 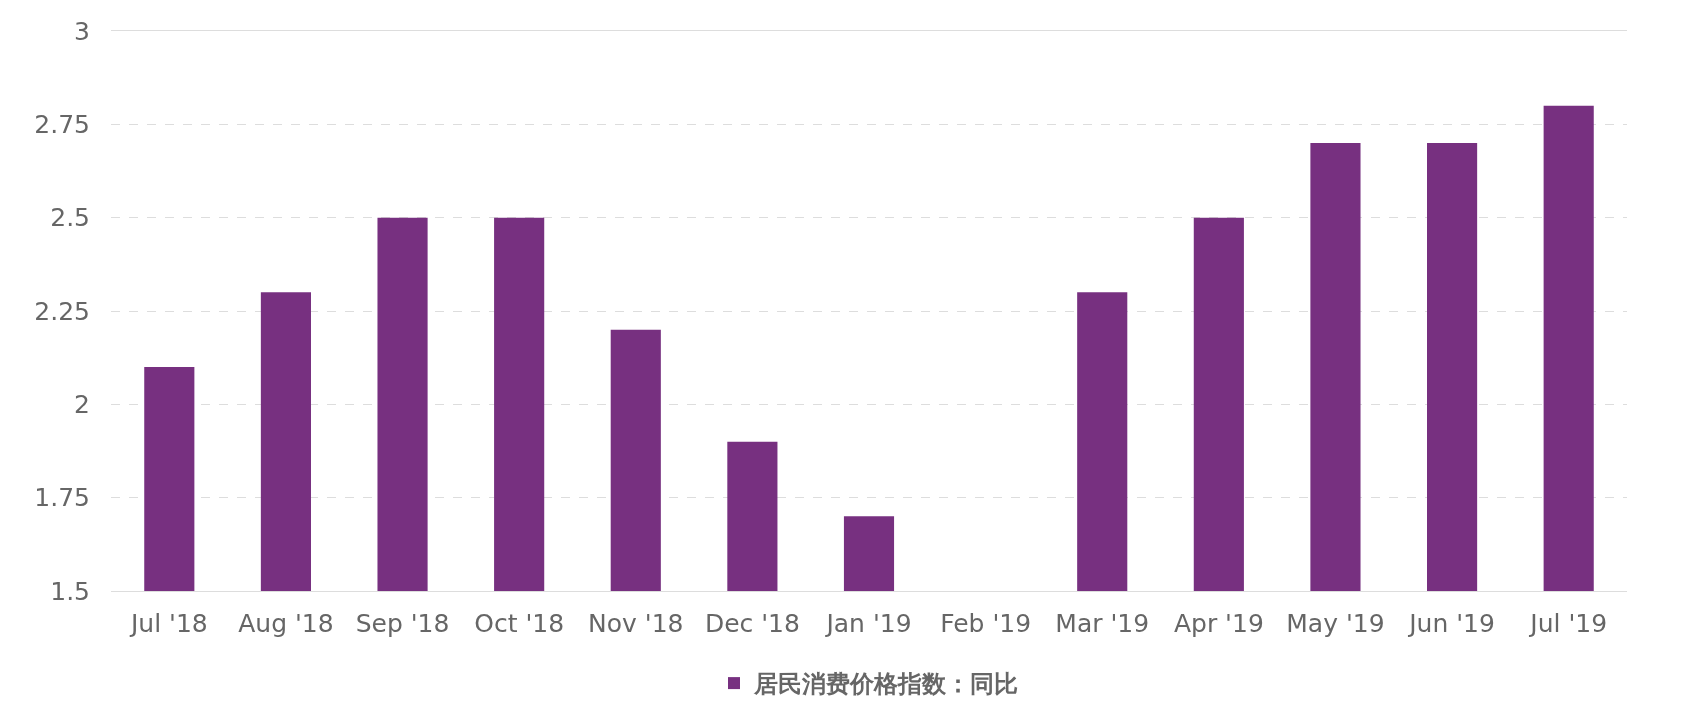 I want to click on x-tick-label: Apr '19, so click(x=1218, y=623).